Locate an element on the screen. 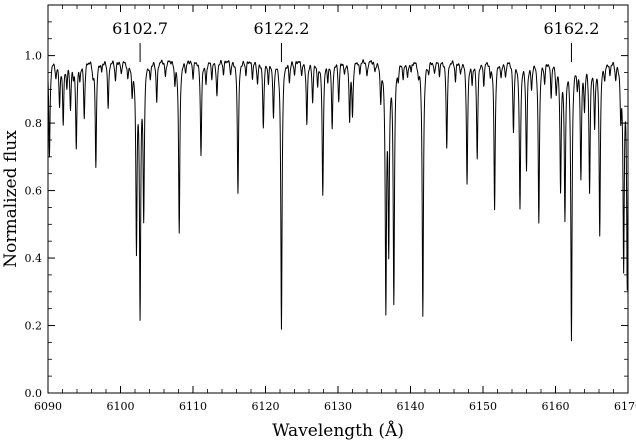  y-tick-label: 0.8 is located at coordinates (34, 123).